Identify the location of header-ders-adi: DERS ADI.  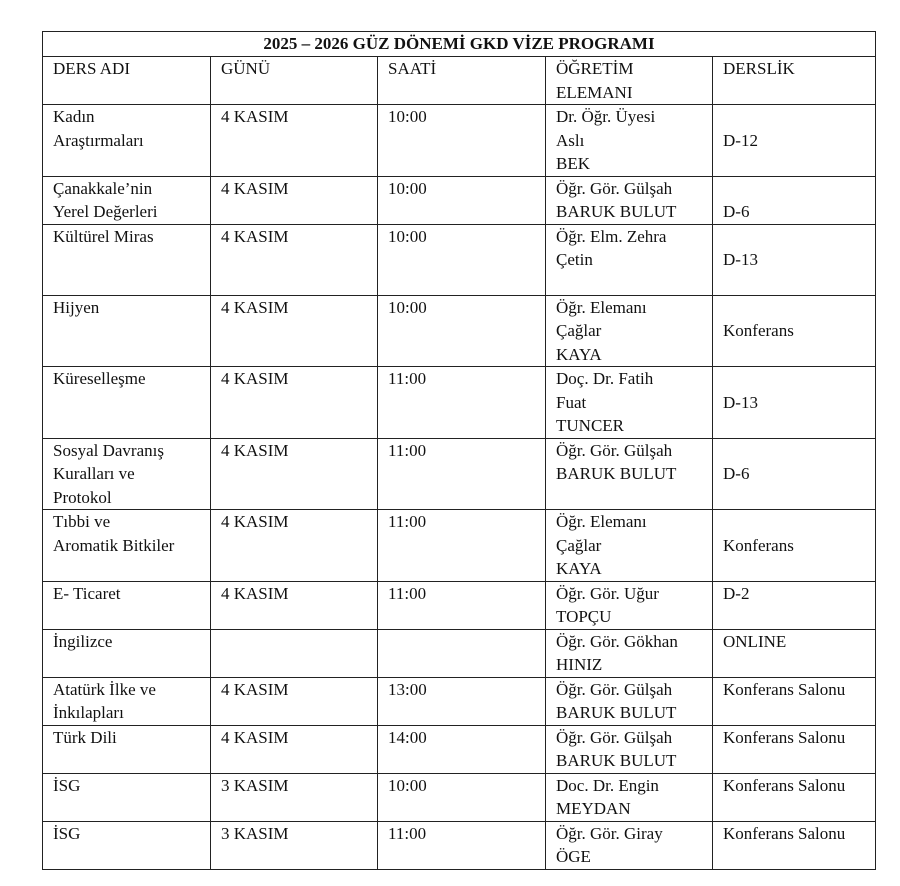
(126, 80).